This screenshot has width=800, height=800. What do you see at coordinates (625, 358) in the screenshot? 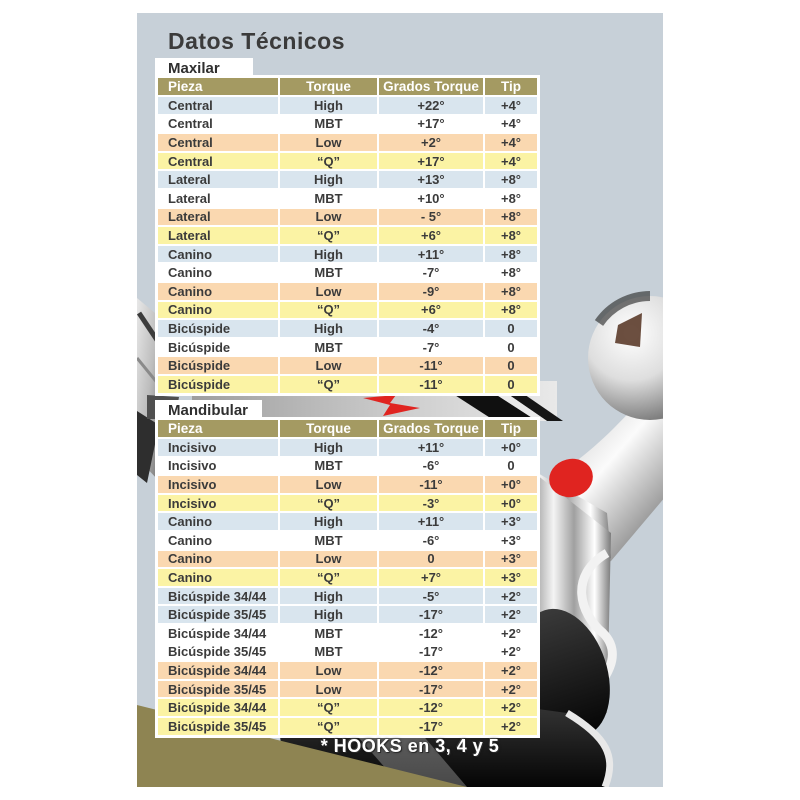
I see `bracket-ball` at bounding box center [625, 358].